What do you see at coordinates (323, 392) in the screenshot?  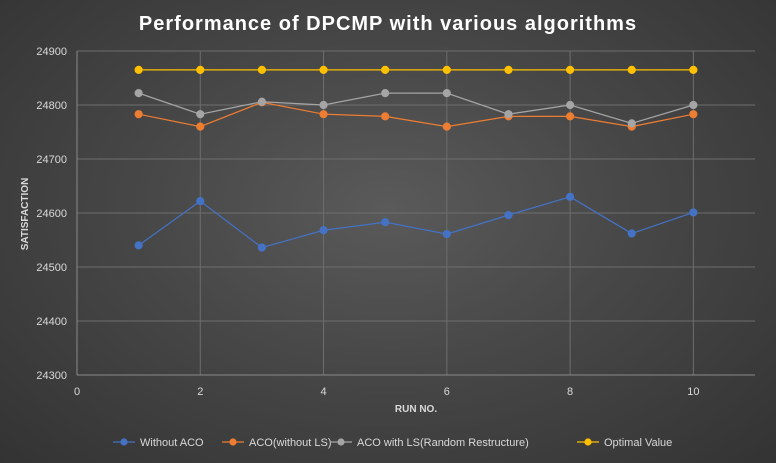 I see `x-tick-label: 4` at bounding box center [323, 392].